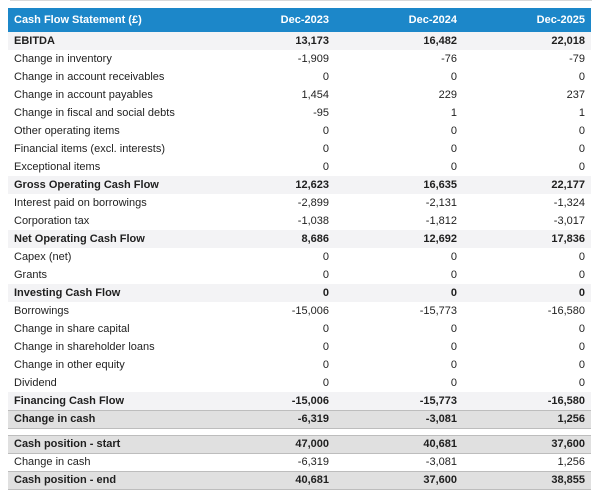  I want to click on table-row: EBITDA 13,173 16,482 22,018, so click(299, 41).